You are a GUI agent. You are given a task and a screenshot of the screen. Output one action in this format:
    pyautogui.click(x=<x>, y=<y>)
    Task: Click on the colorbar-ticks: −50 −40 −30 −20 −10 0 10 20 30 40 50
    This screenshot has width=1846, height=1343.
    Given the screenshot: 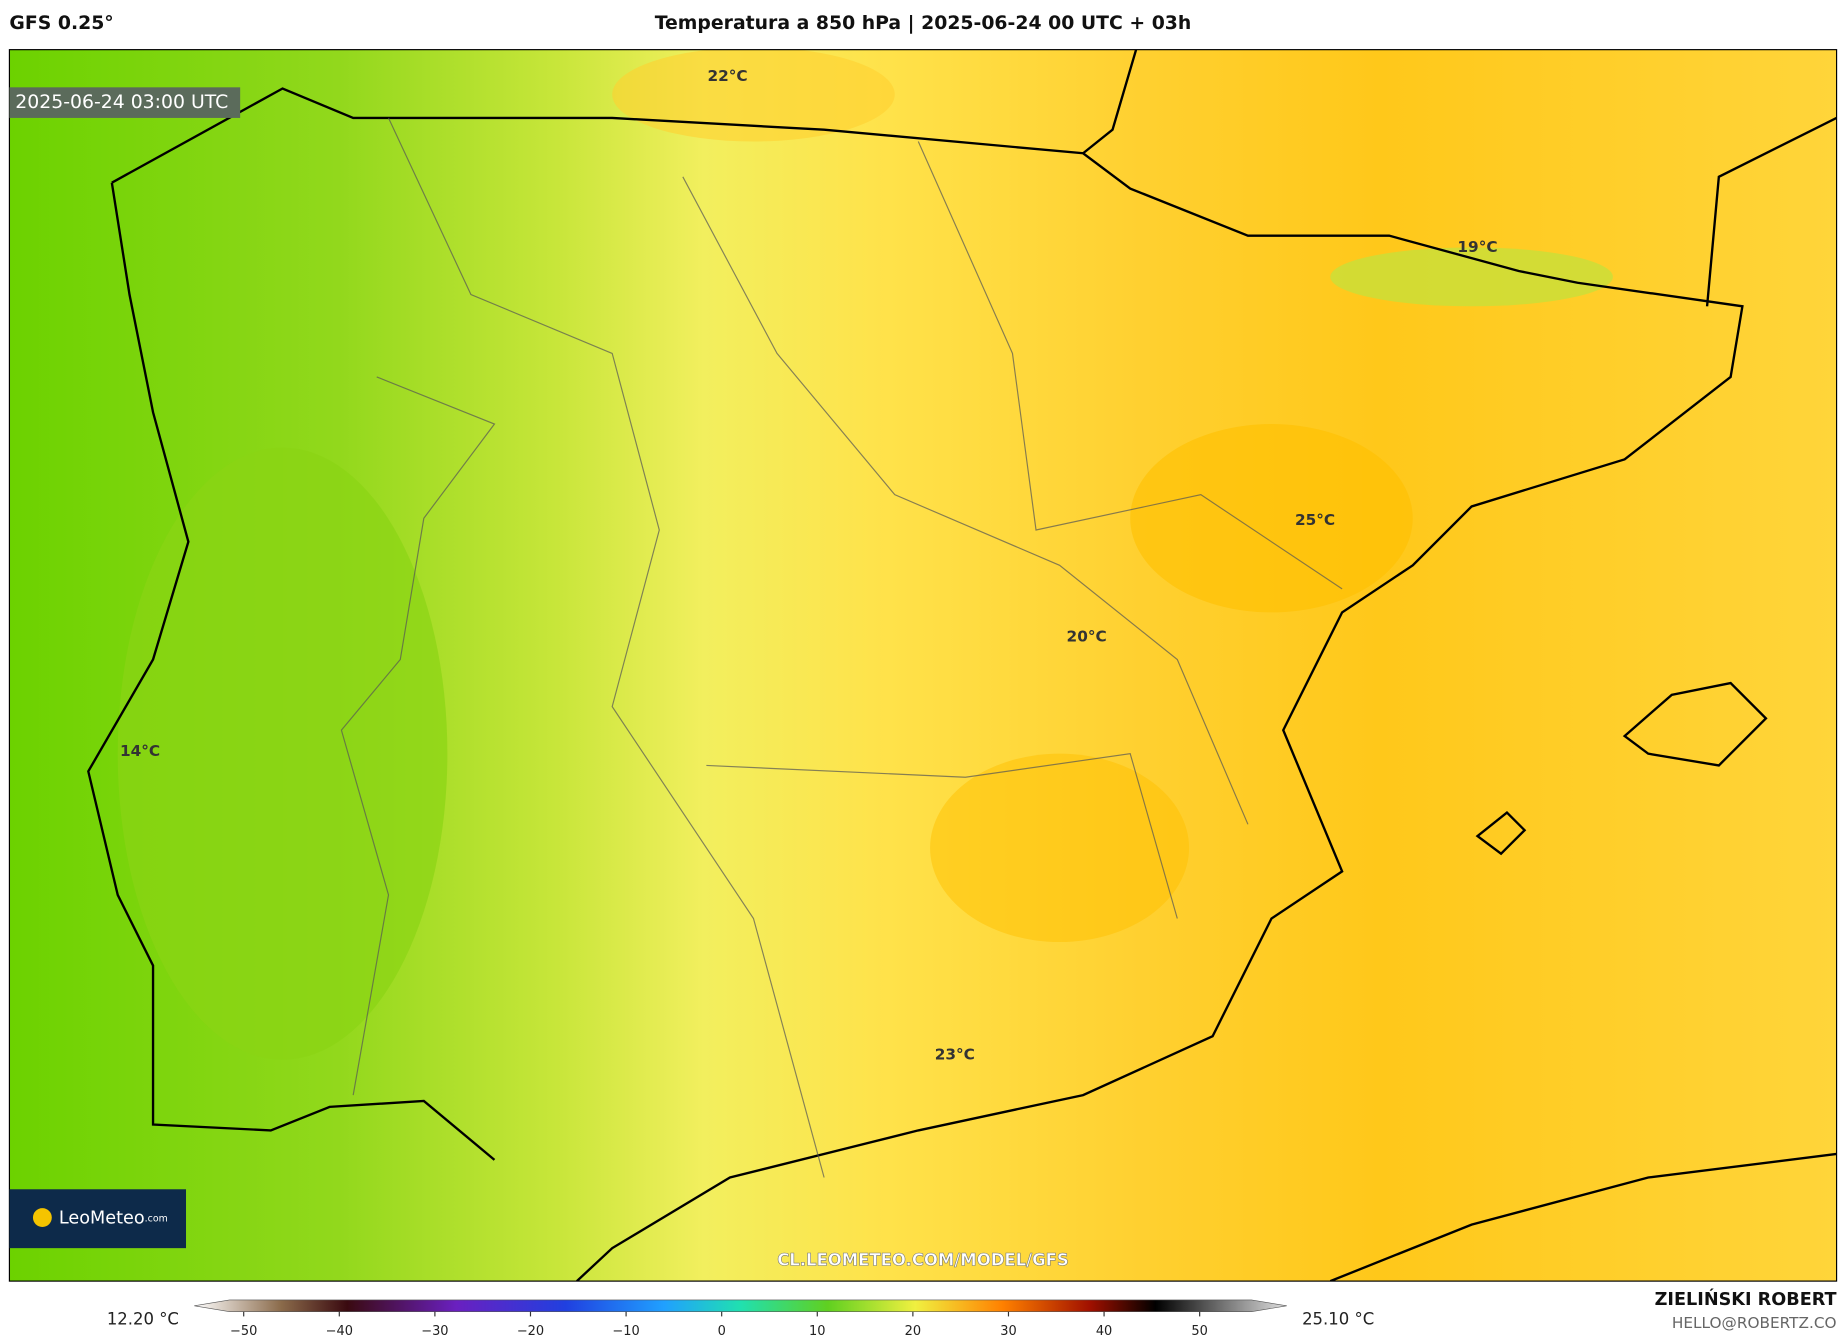 What is the action you would take?
    pyautogui.click(x=719, y=1325)
    